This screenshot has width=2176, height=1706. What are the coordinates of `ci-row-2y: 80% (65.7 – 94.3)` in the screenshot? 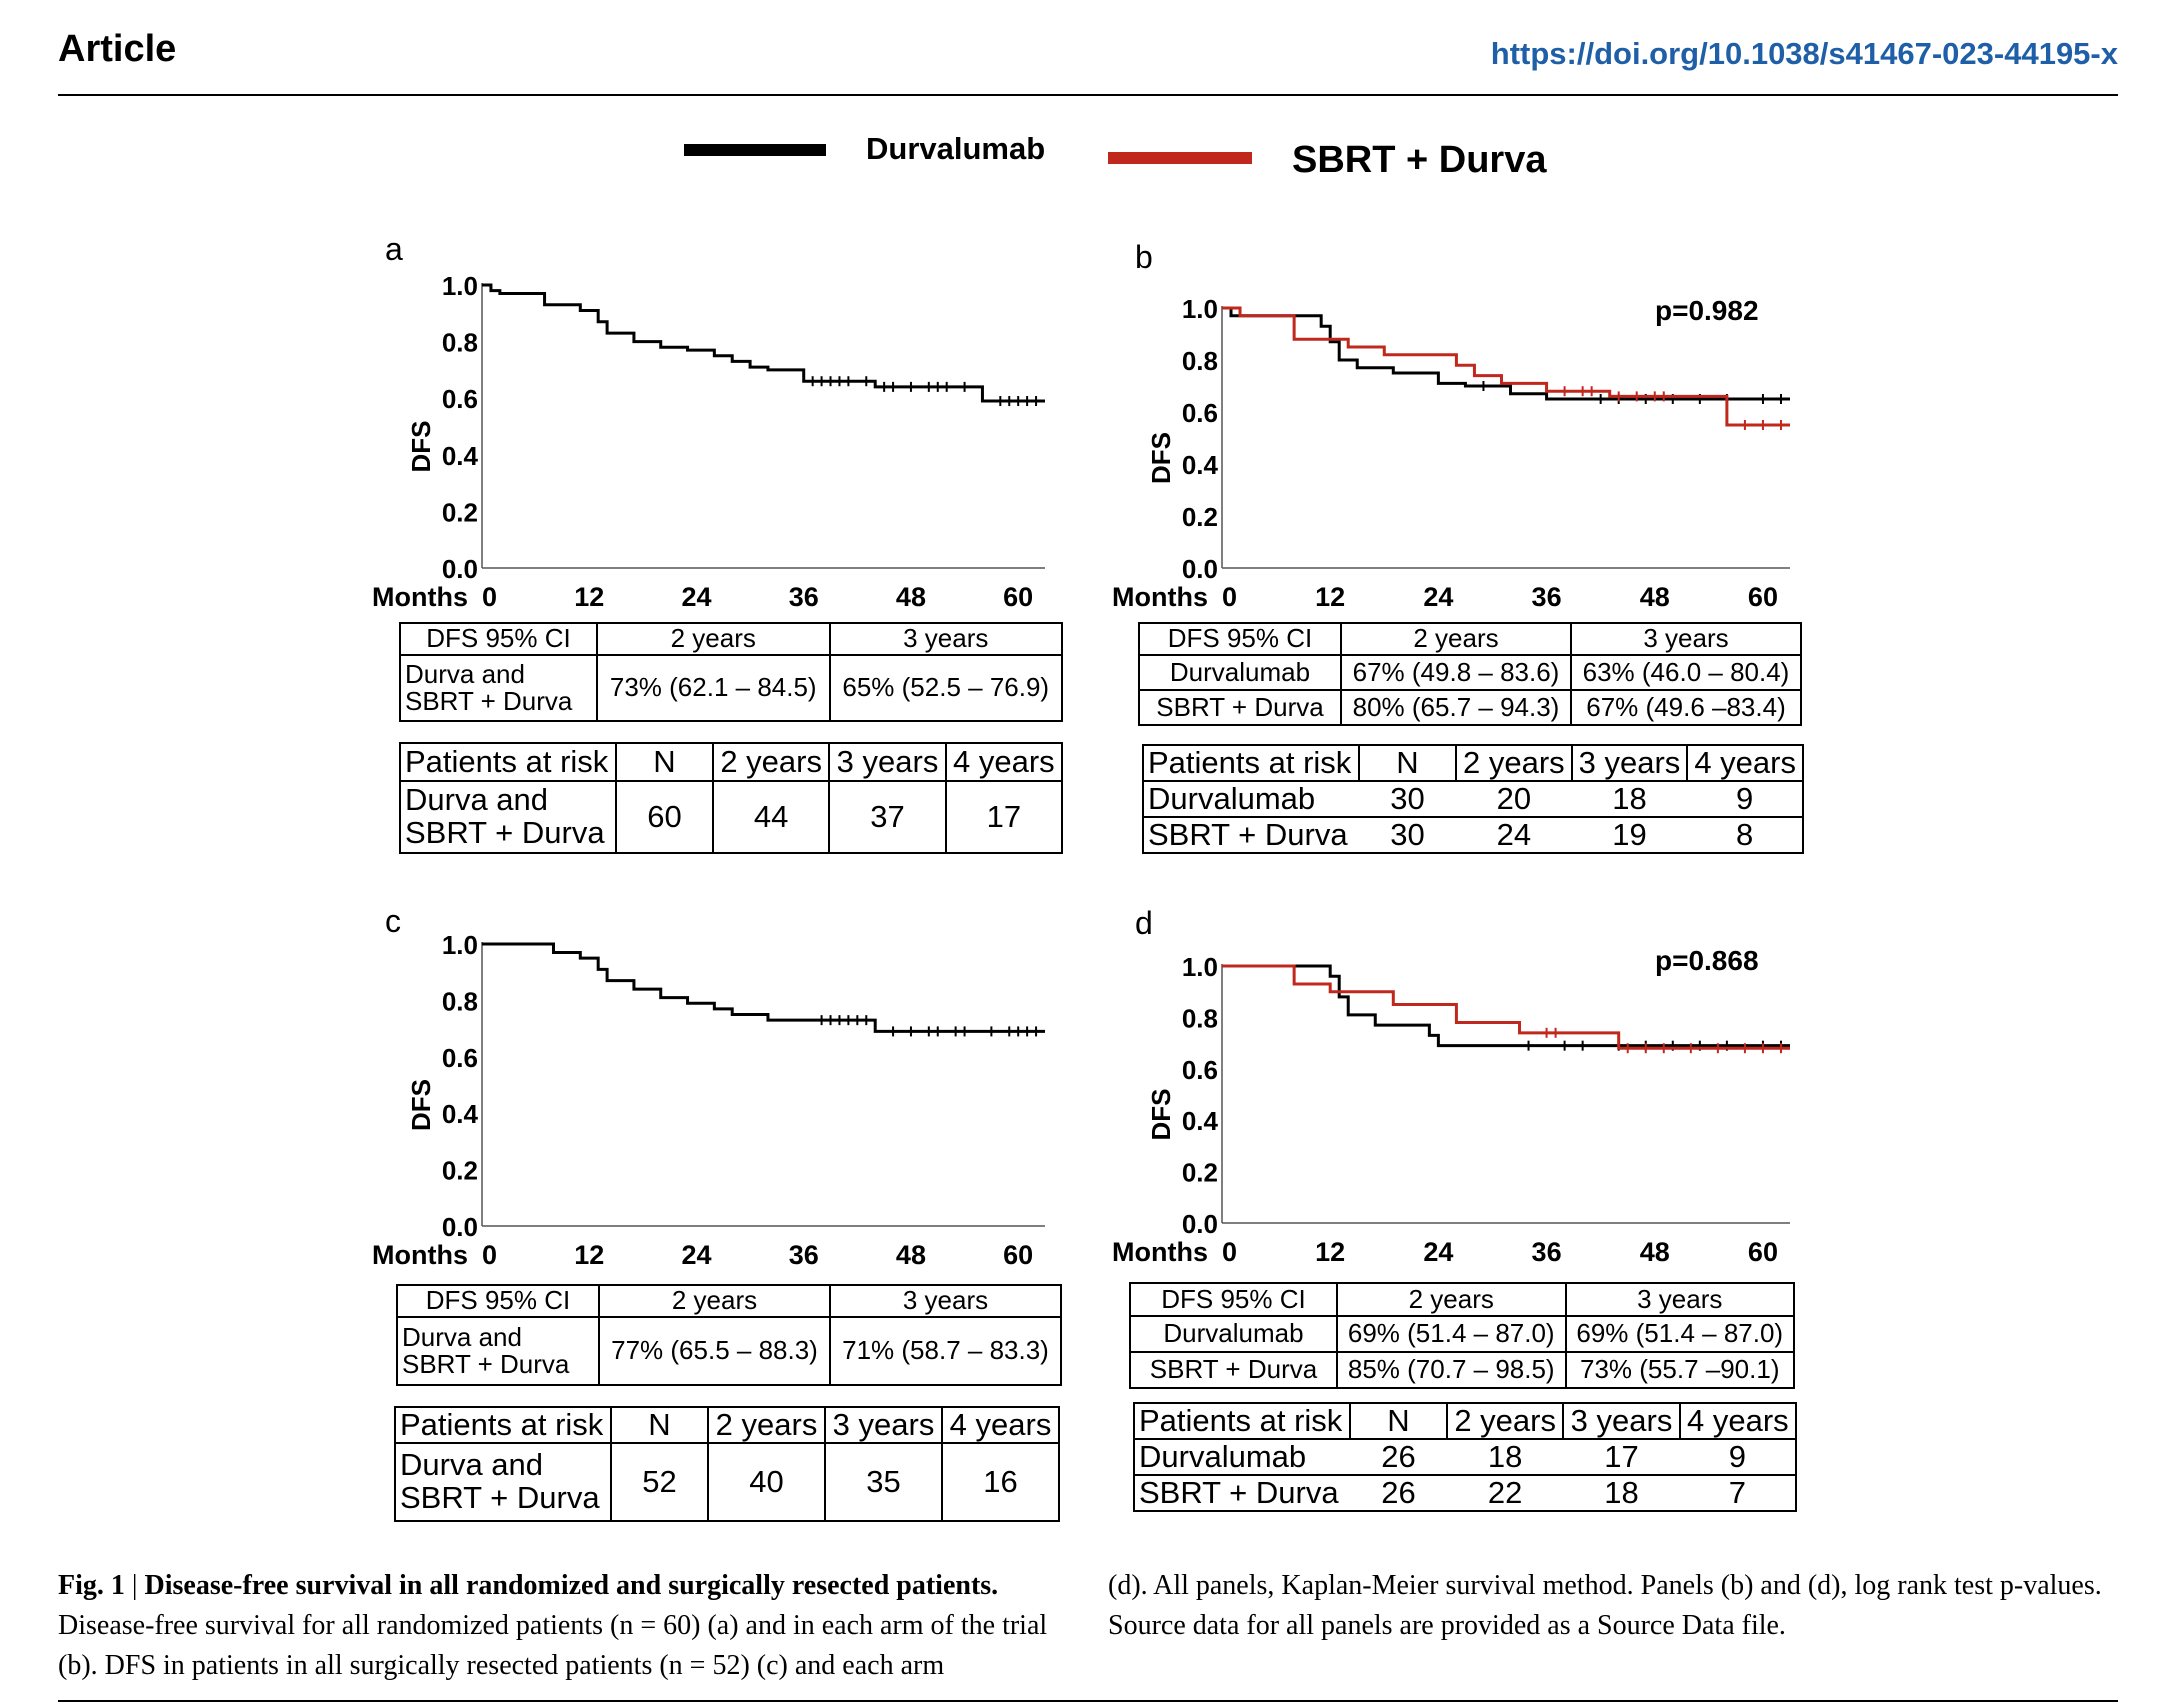 It's located at (1456, 707).